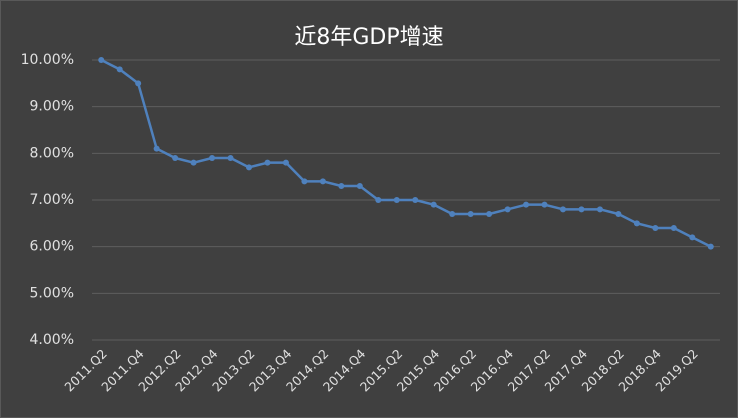 Image resolution: width=738 pixels, height=418 pixels. Describe the element at coordinates (52, 247) in the screenshot. I see `y-tick-label: 6.00%` at that location.